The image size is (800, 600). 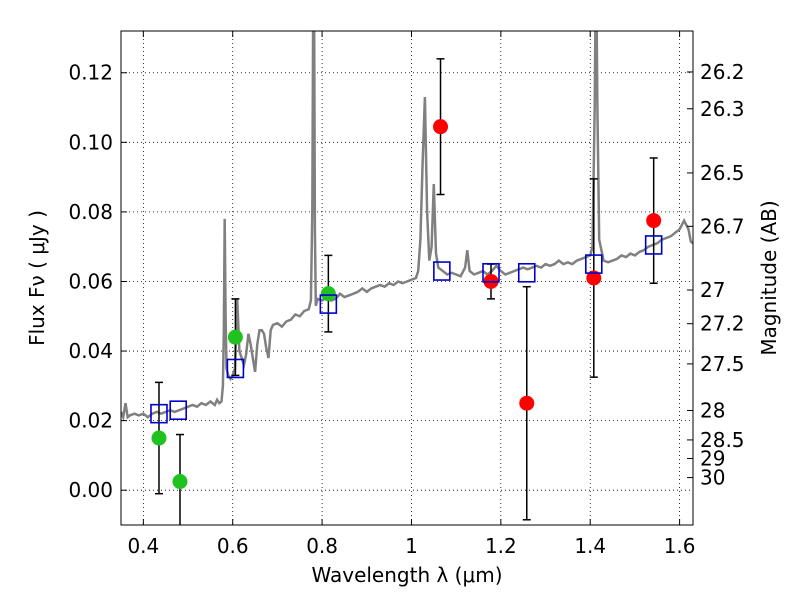 What do you see at coordinates (90, 421) in the screenshot?
I see `y-tick-label: 0.02` at bounding box center [90, 421].